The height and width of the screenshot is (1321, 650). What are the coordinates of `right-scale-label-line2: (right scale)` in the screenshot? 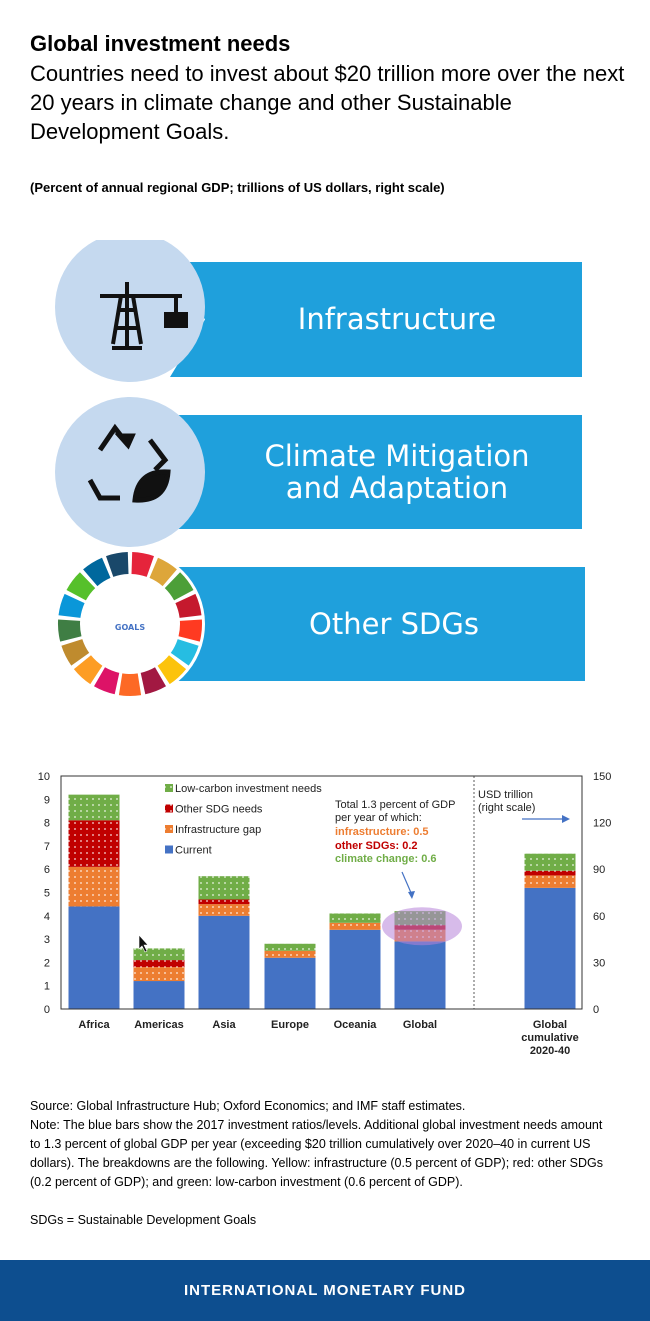 It's located at (506, 808).